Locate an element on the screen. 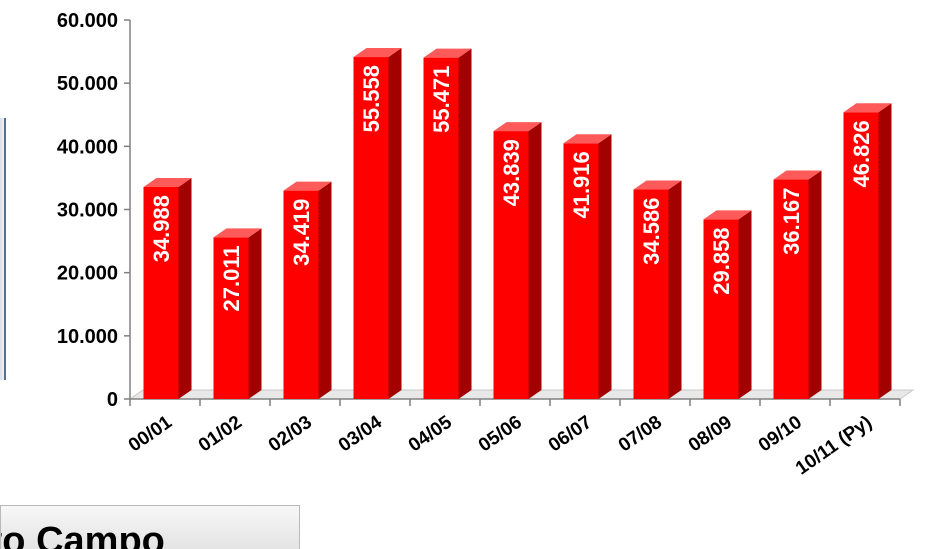 The image size is (926, 549). caption-text: tto Campo is located at coordinates (83, 534).